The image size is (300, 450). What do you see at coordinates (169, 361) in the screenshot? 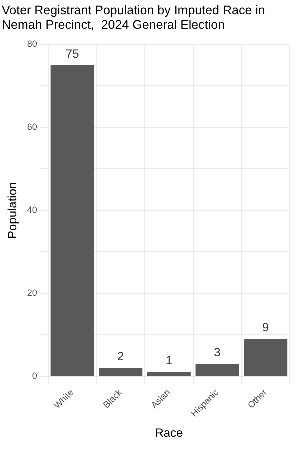
I see `data-label: 1` at bounding box center [169, 361].